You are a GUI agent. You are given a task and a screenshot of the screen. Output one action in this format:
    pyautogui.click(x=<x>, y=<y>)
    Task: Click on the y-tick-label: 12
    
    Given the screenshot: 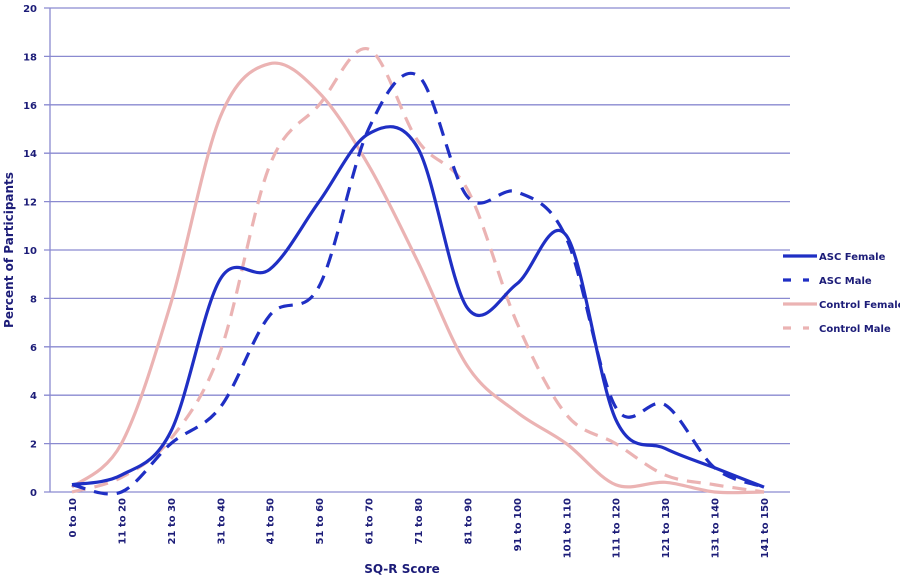 What is the action you would take?
    pyautogui.click(x=30, y=203)
    